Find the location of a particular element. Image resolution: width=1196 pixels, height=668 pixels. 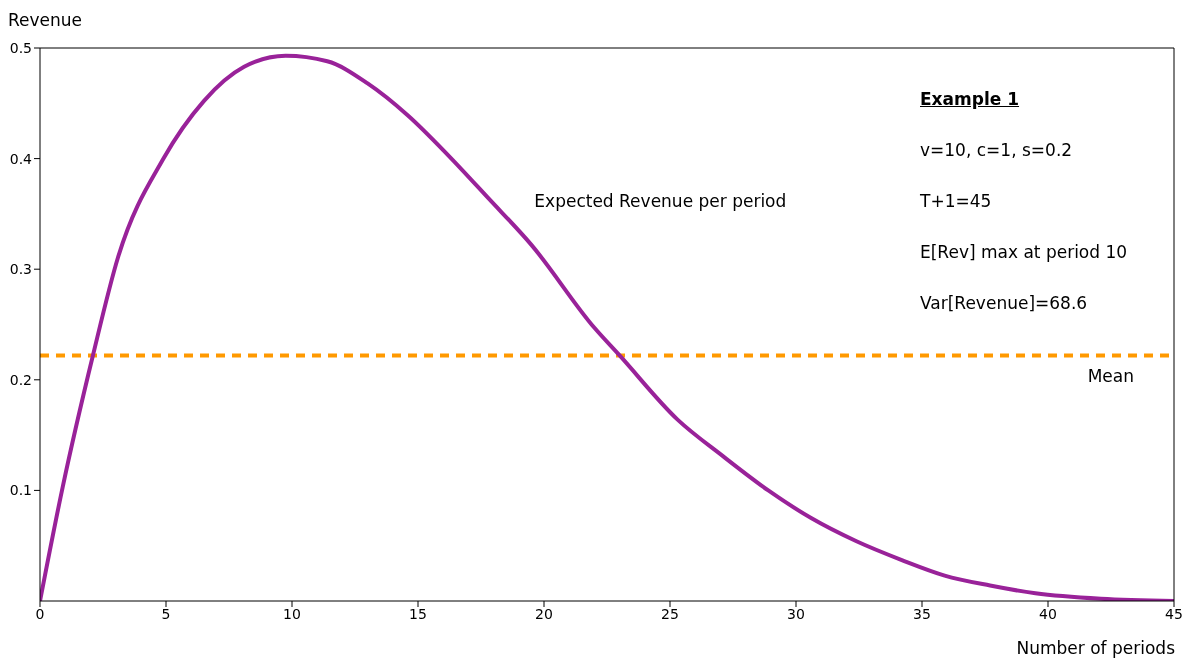

x-tick-label: 35 is located at coordinates (922, 613).